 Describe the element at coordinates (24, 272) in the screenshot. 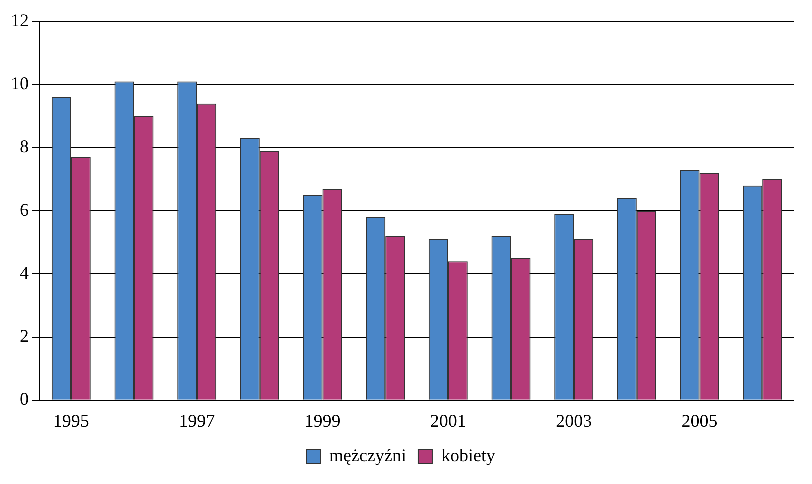

I see `y-tick-label: 4` at that location.